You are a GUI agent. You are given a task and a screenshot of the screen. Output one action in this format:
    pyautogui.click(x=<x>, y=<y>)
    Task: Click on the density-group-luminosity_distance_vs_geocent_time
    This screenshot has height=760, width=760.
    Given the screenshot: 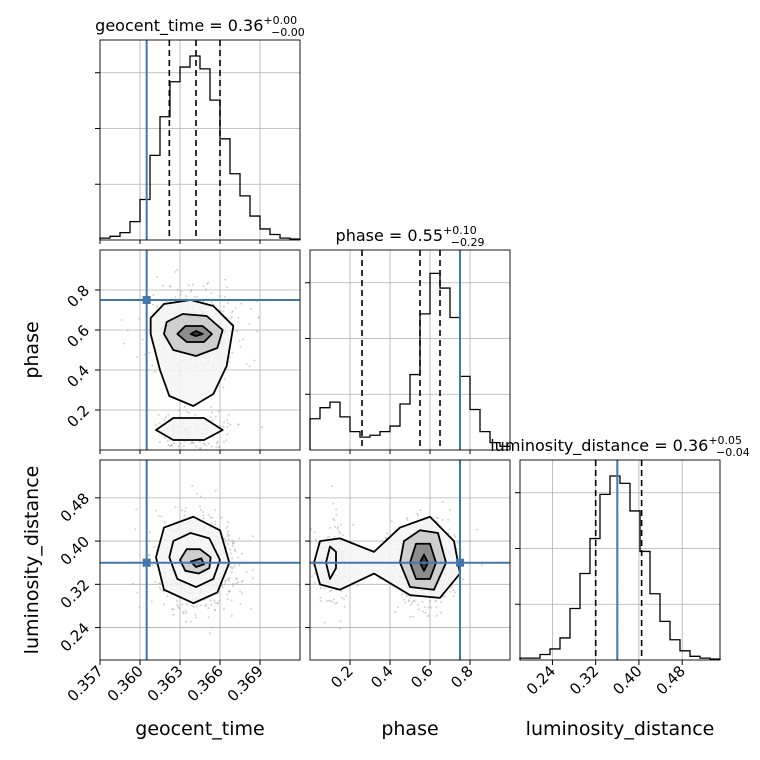 What is the action you would take?
    pyautogui.click(x=193, y=559)
    